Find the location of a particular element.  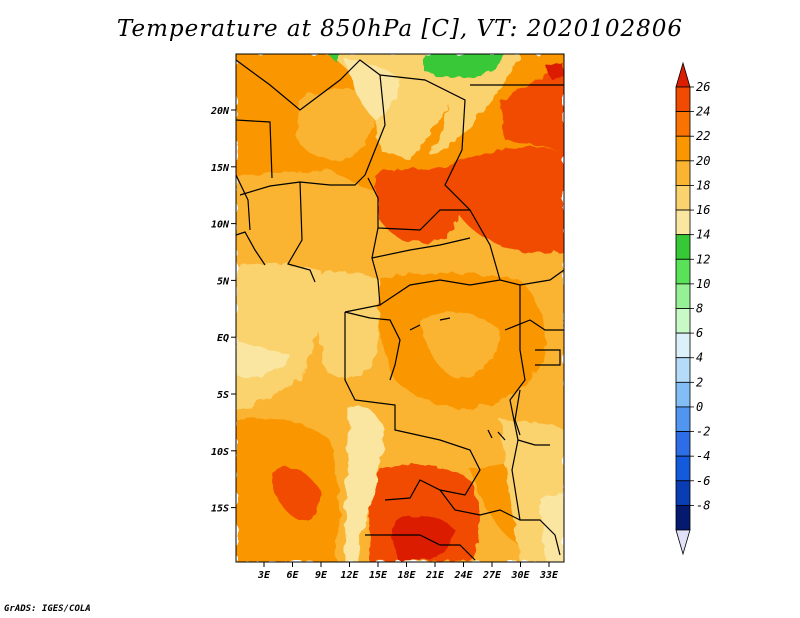

lat-tick-label: 10N is located at coordinates (220, 225).